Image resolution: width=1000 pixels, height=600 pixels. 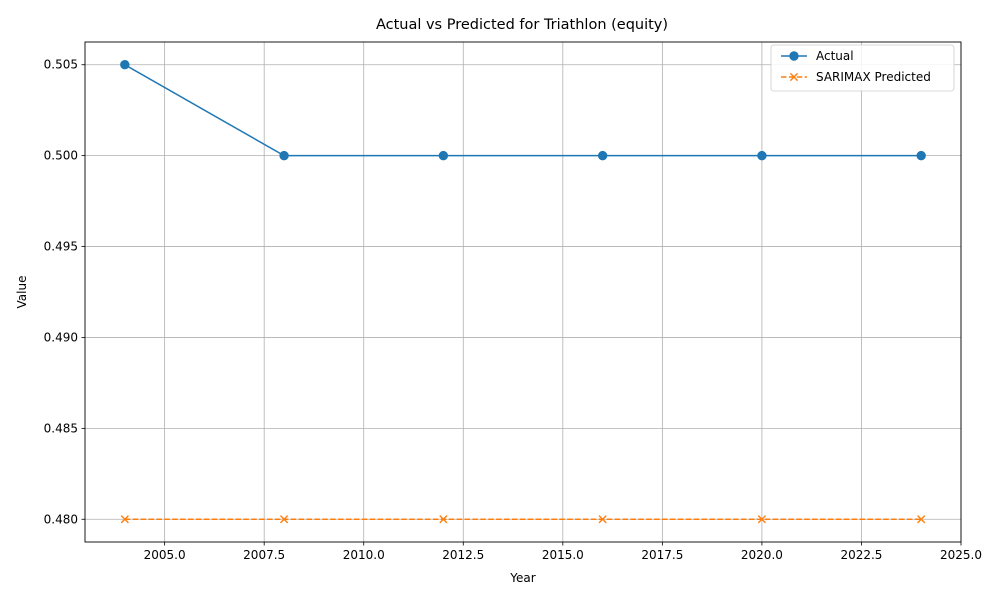 I want to click on legend-box, so click(x=862, y=68).